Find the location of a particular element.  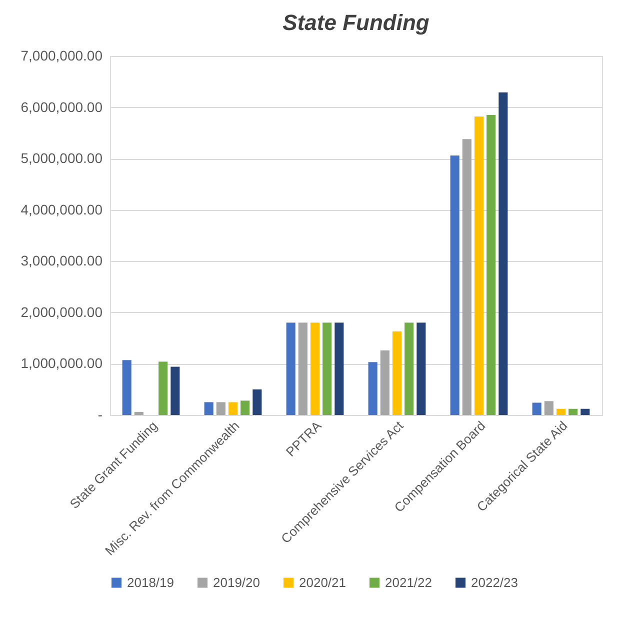

legend-label: 2019/20 is located at coordinates (236, 582).